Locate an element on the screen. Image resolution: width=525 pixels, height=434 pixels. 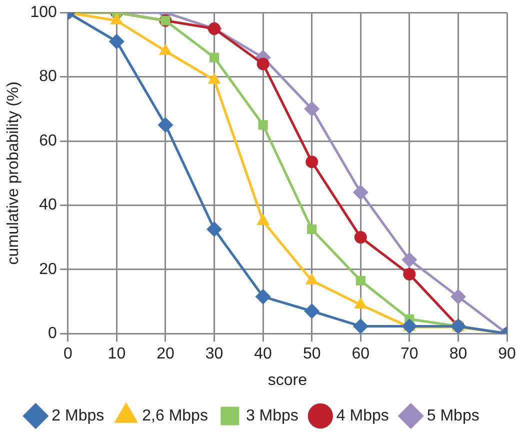
y-tick-label: 0 is located at coordinates (52, 333).